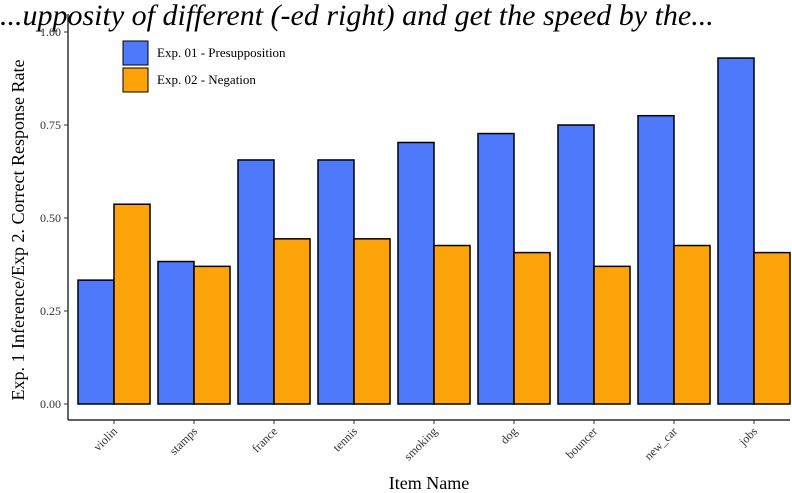 This screenshot has height=493, width=792. What do you see at coordinates (508, 435) in the screenshot?
I see `x-tick-label: dog` at bounding box center [508, 435].